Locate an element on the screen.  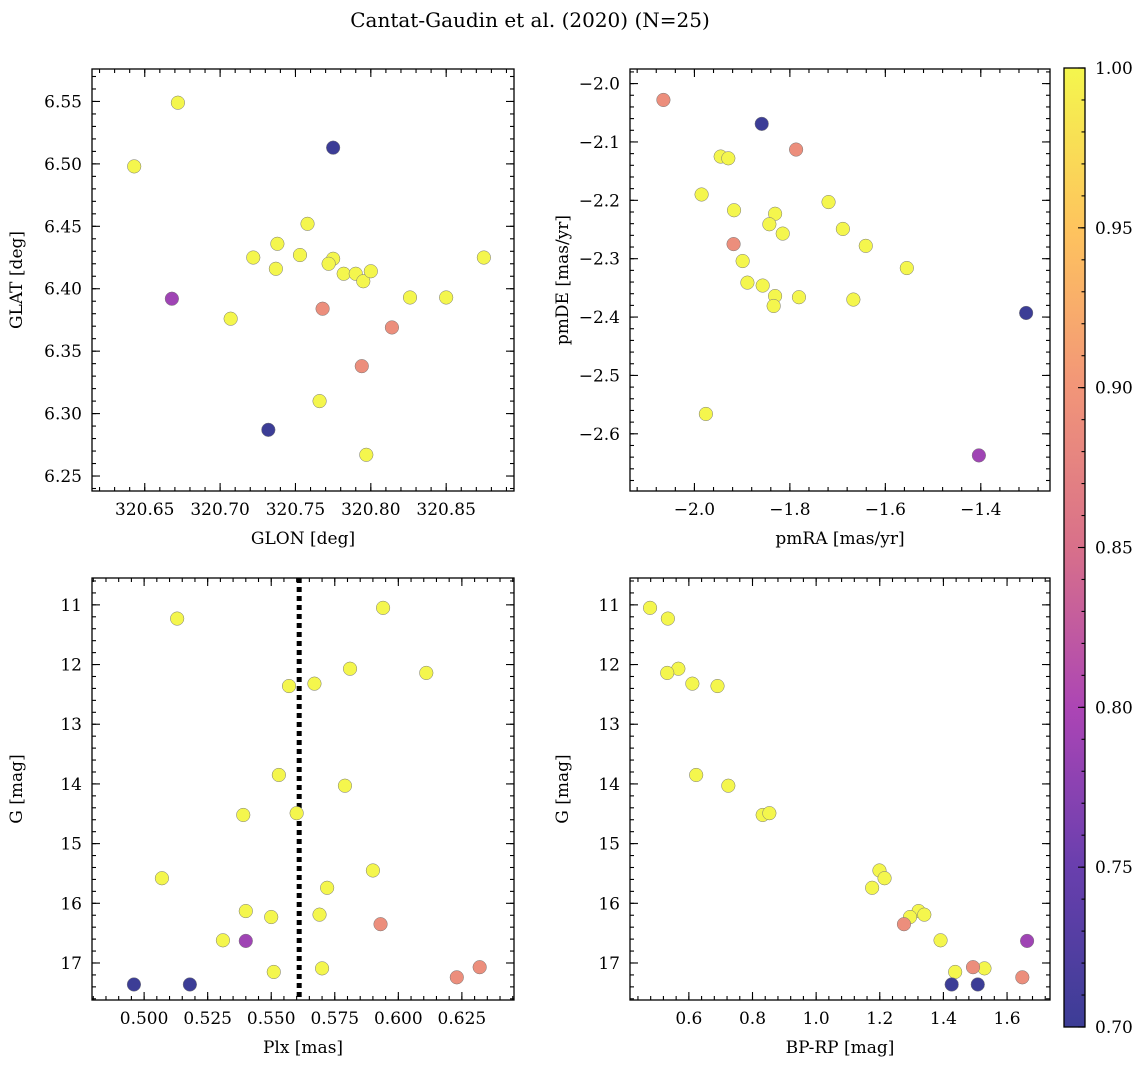
colorbar-tick-label: 0.80 is located at coordinates (1114, 708).